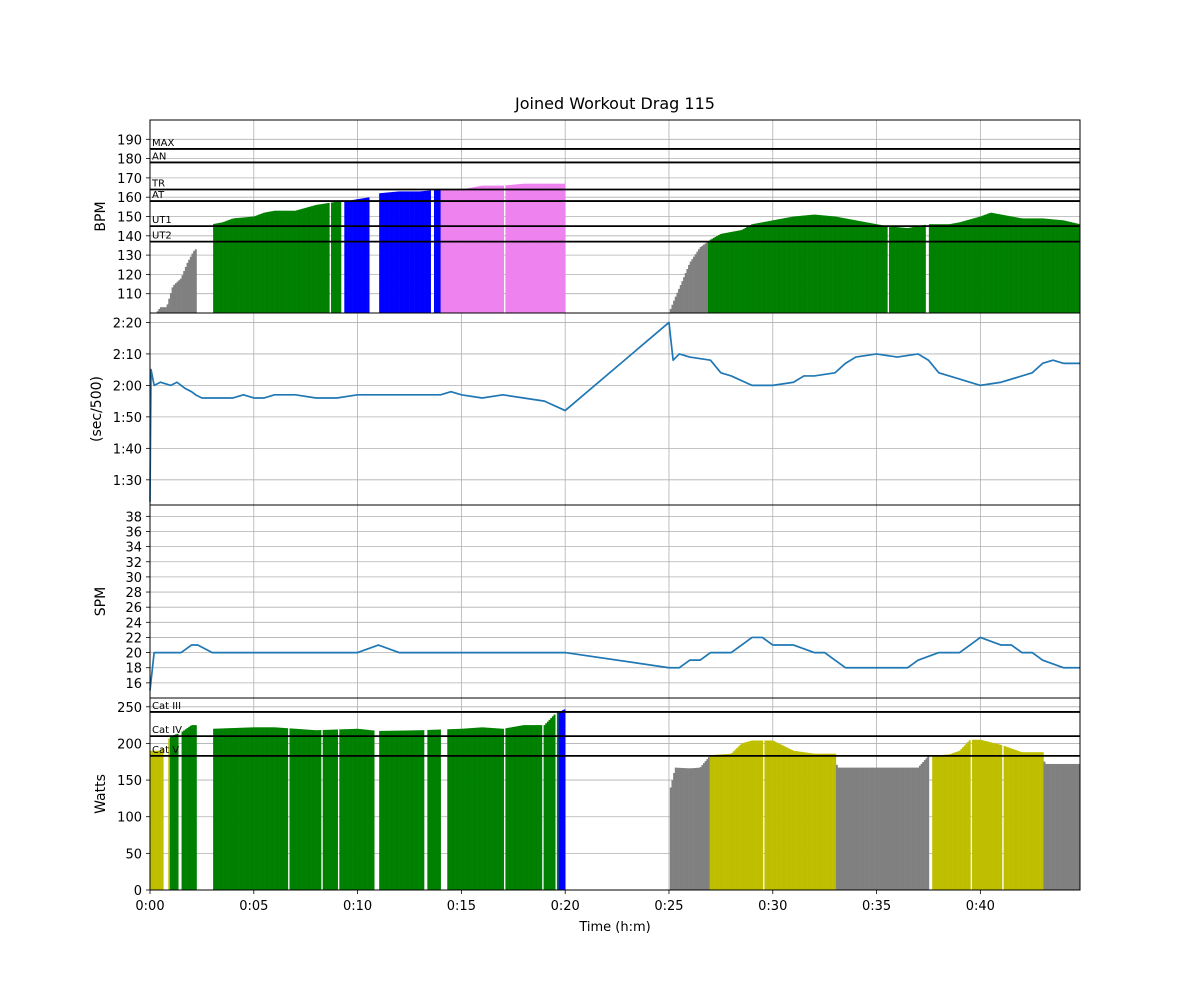  Describe the element at coordinates (614, 927) in the screenshot. I see `x-axis-label: Time (h:m)` at that location.